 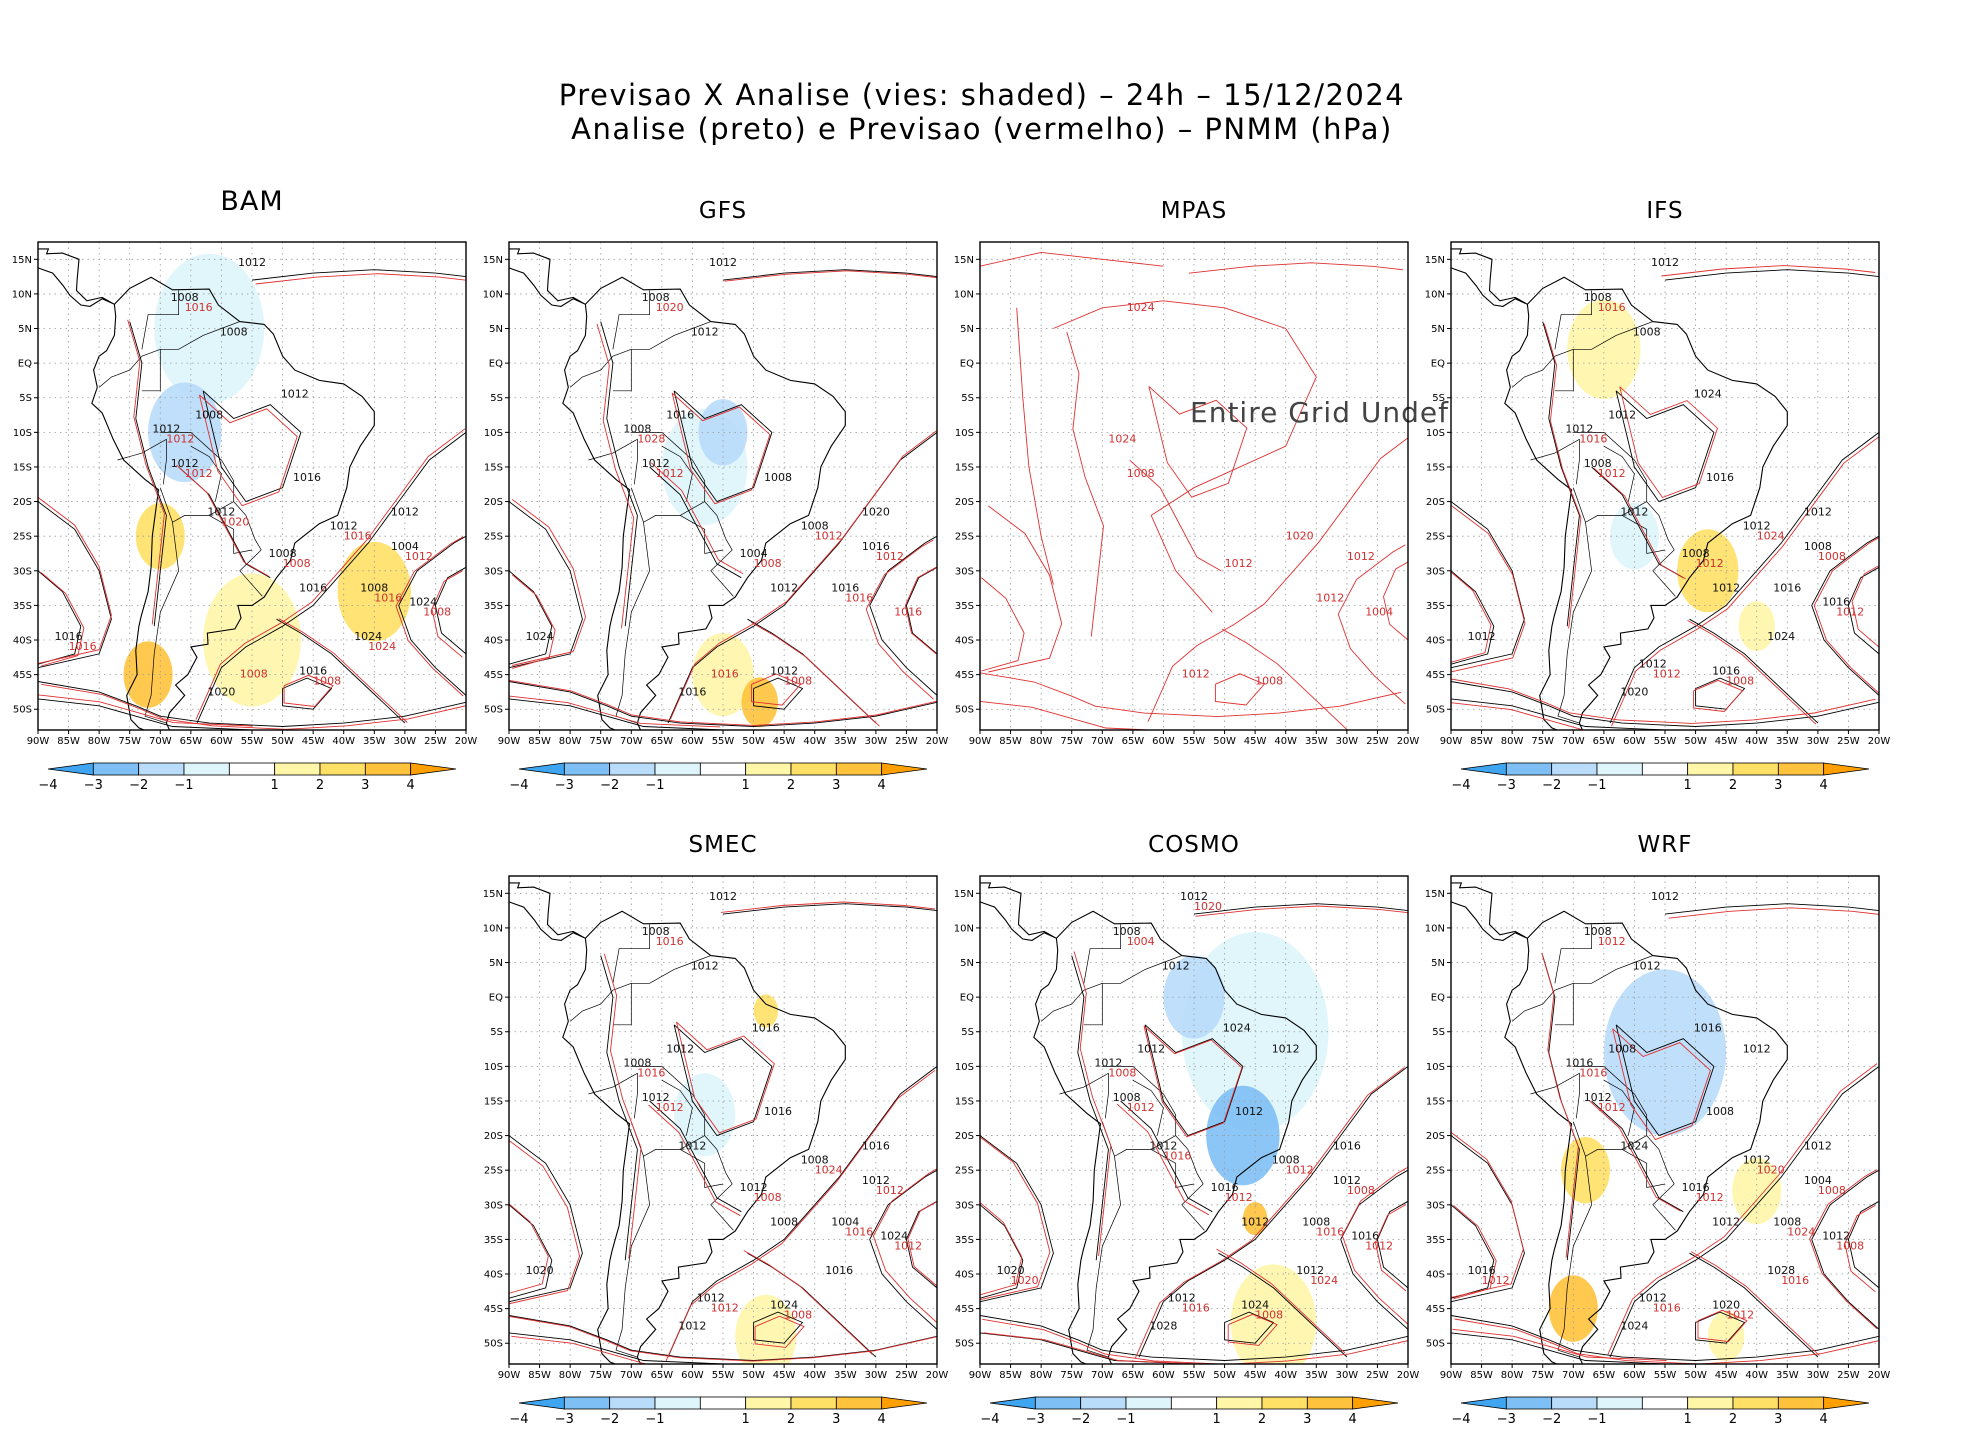 I want to click on lat-tick-label: 40S, so click(x=1435, y=1275).